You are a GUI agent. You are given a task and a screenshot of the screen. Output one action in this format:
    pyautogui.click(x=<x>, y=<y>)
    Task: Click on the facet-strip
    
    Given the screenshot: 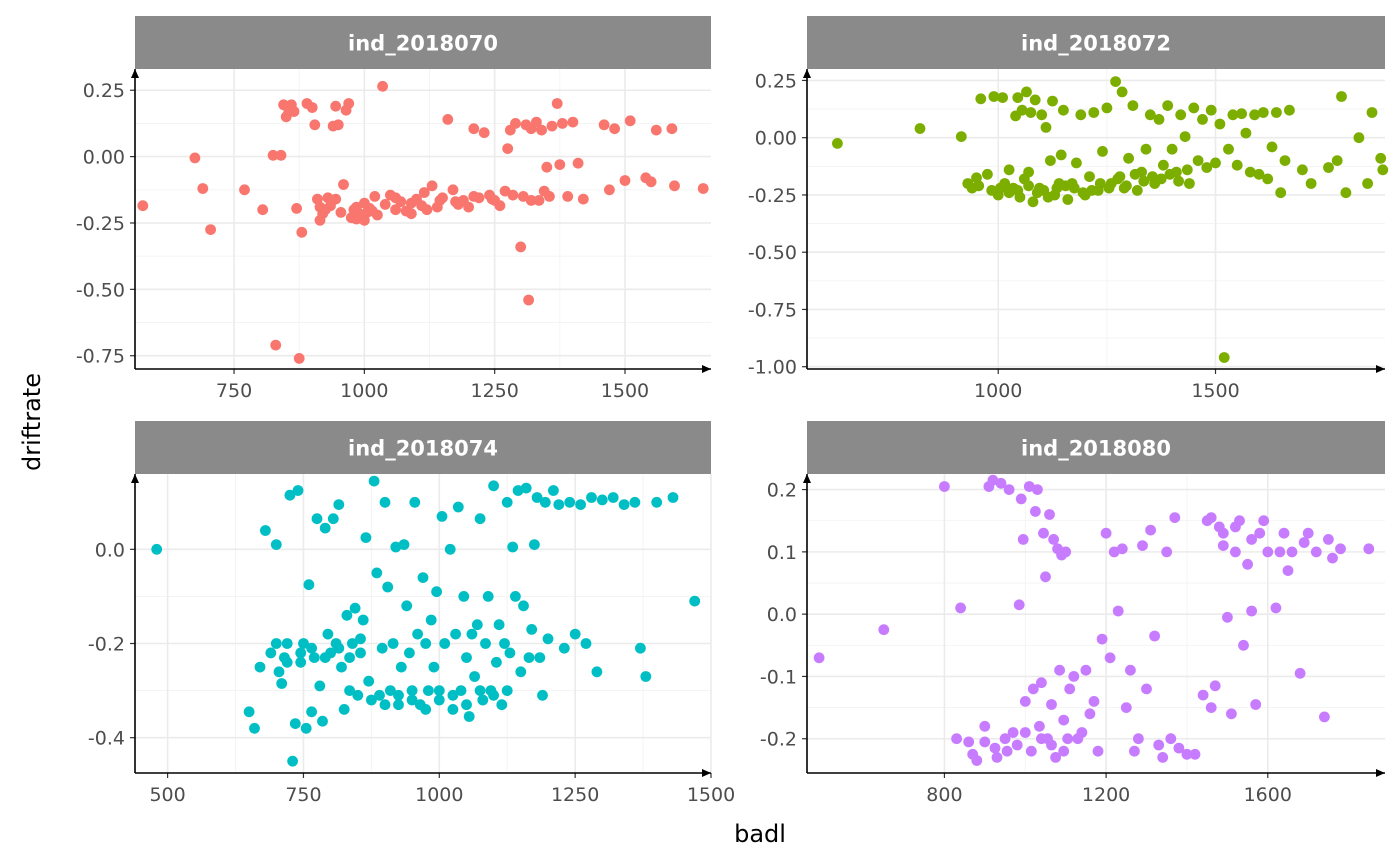 What is the action you would take?
    pyautogui.click(x=1096, y=447)
    